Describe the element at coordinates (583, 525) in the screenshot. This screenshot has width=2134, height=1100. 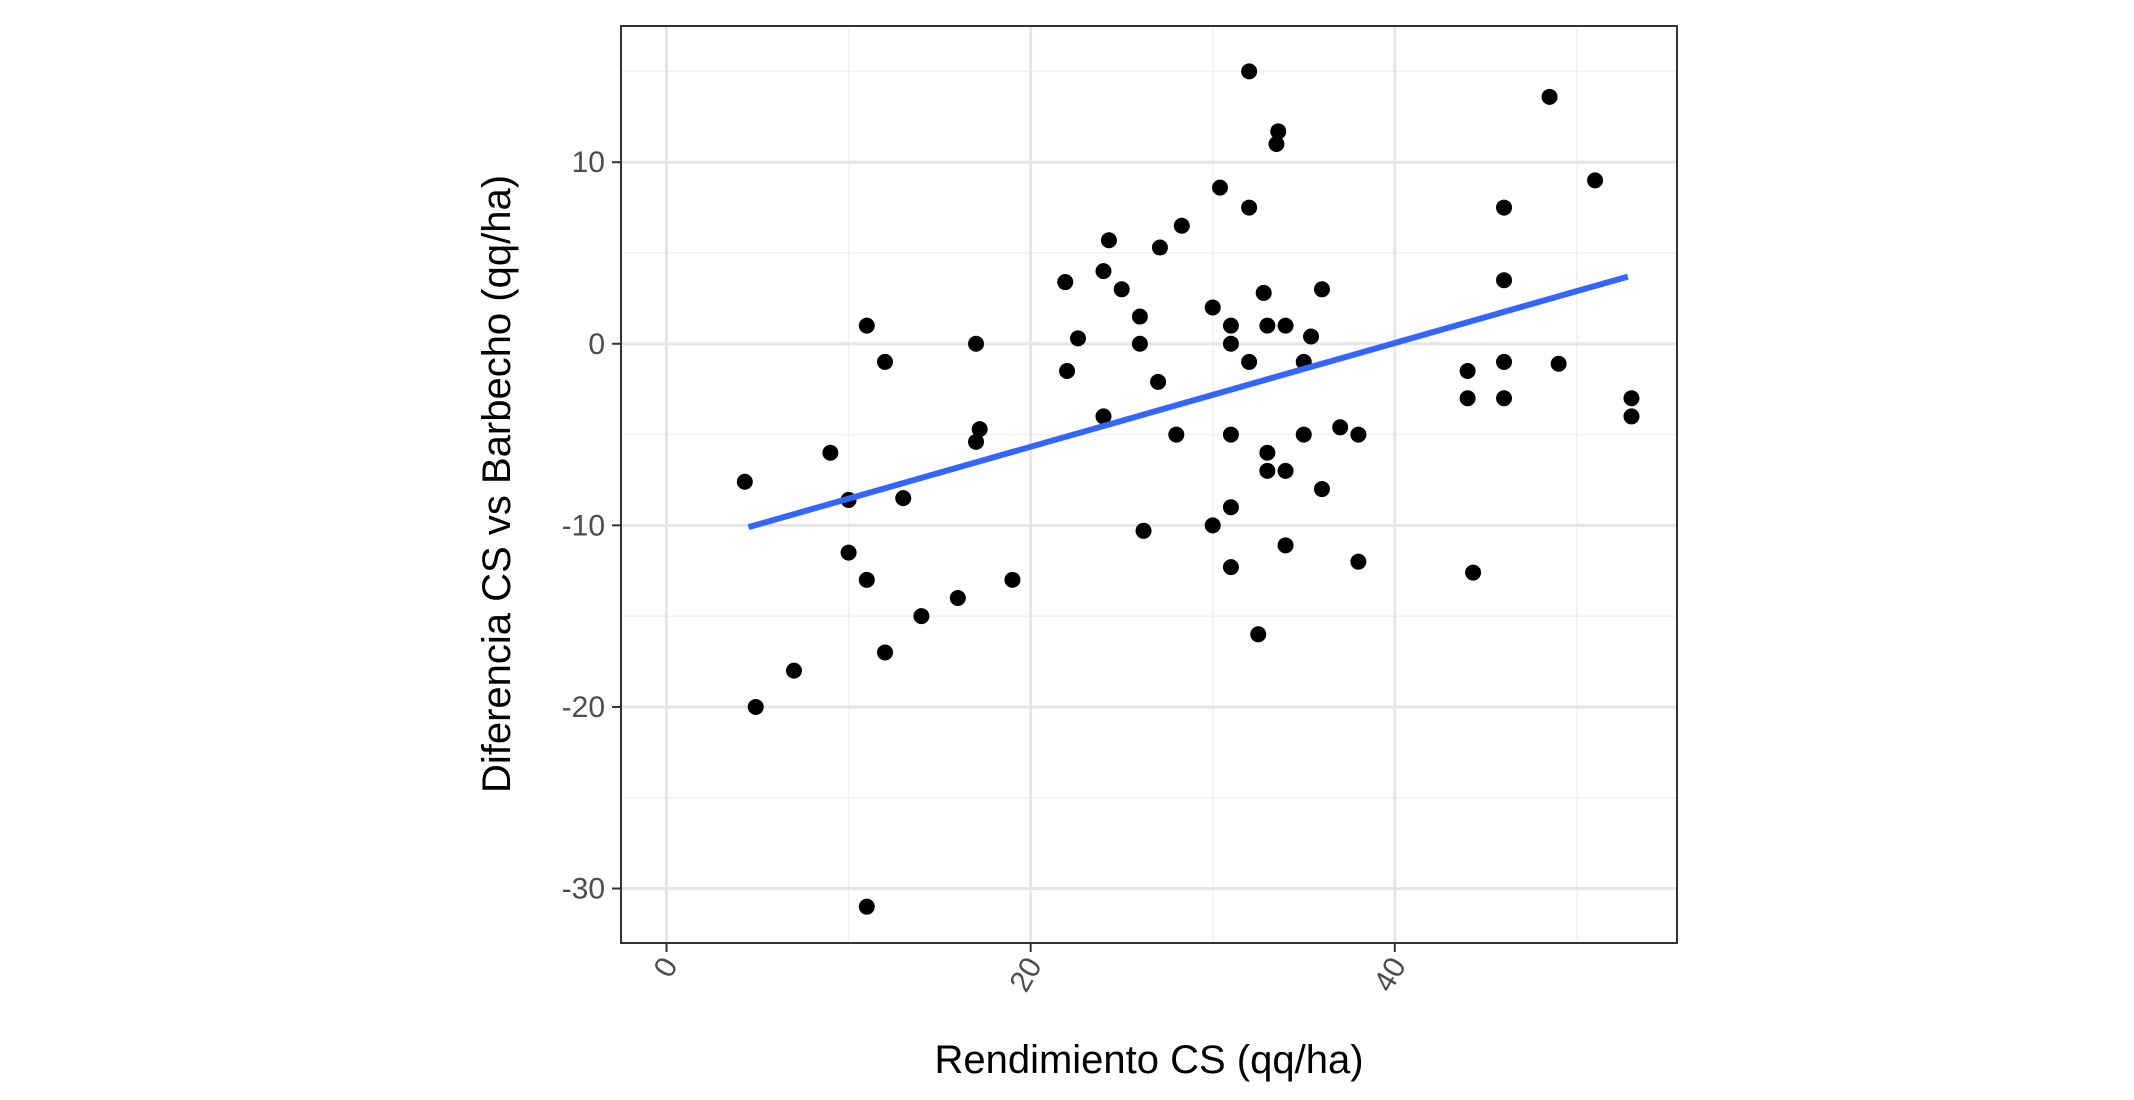
I see `y-tick-label: -10` at that location.